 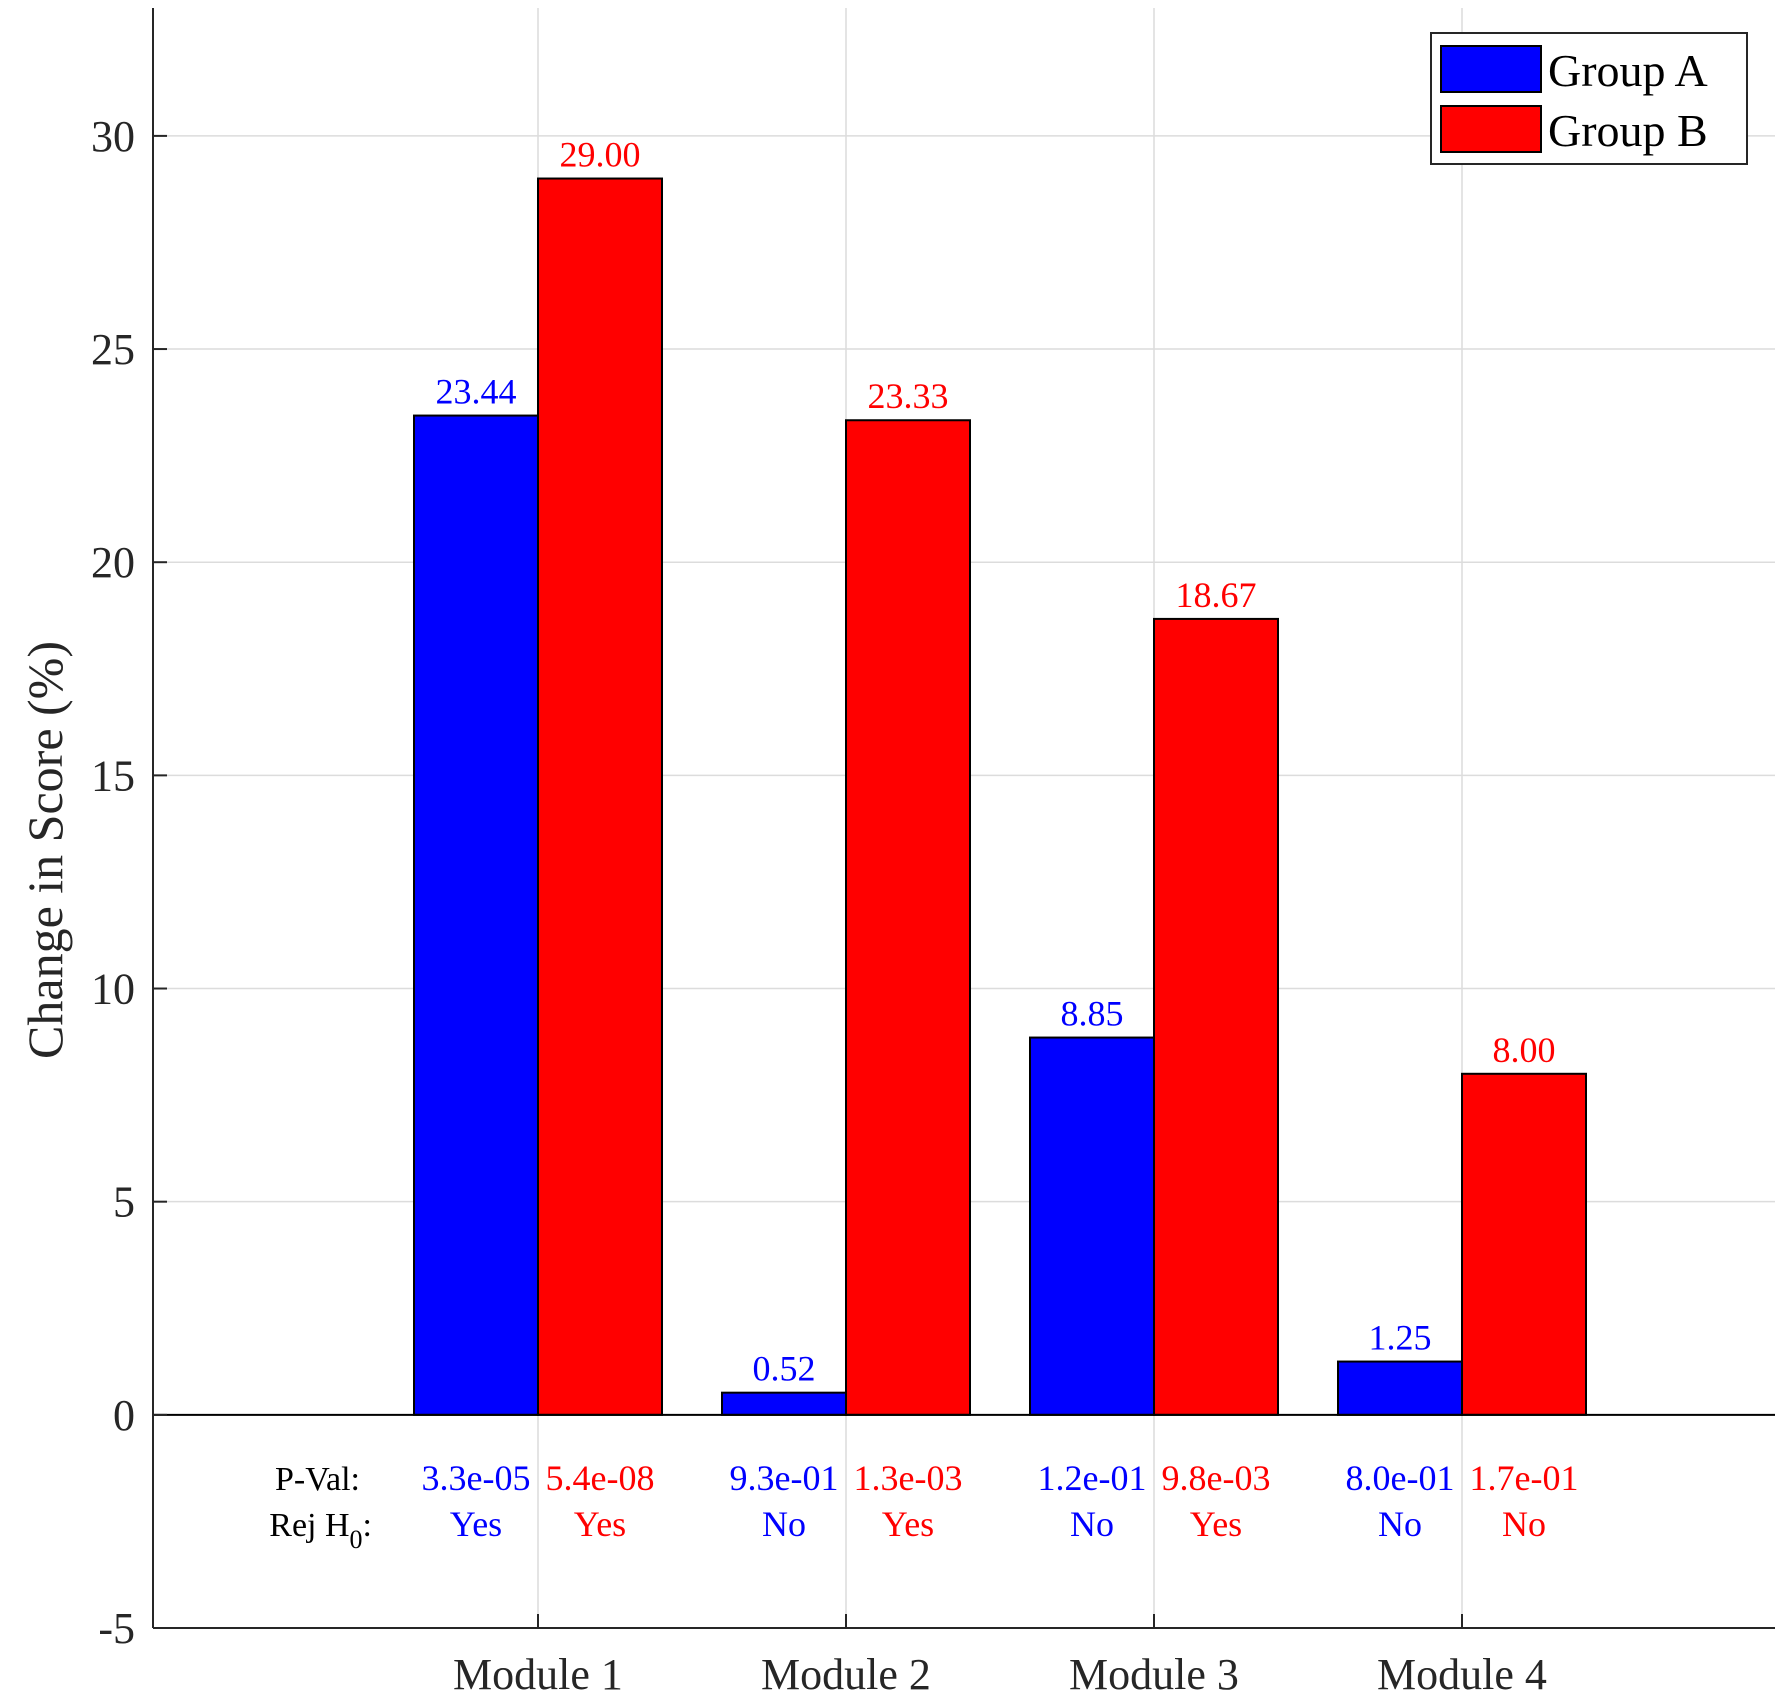 I want to click on bar-series1-cat3, so click(x=1524, y=1244).